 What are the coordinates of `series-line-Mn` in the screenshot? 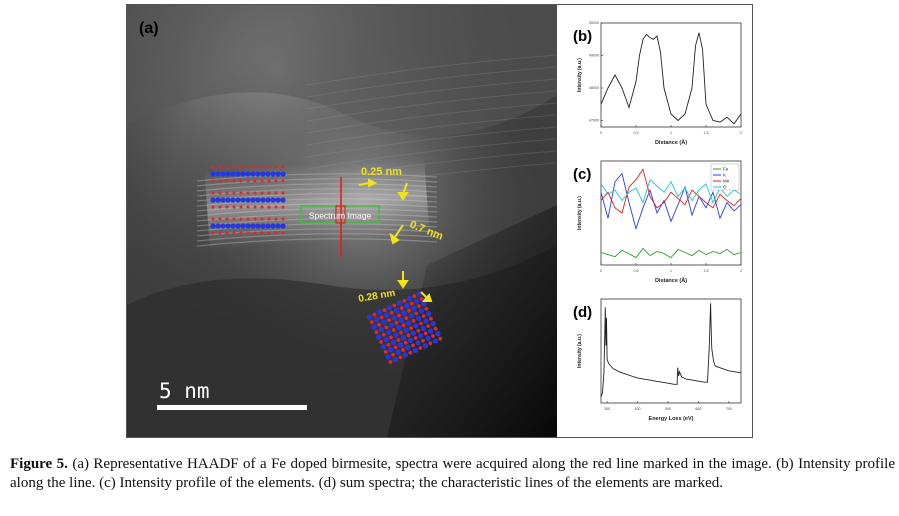 It's located at (671, 191).